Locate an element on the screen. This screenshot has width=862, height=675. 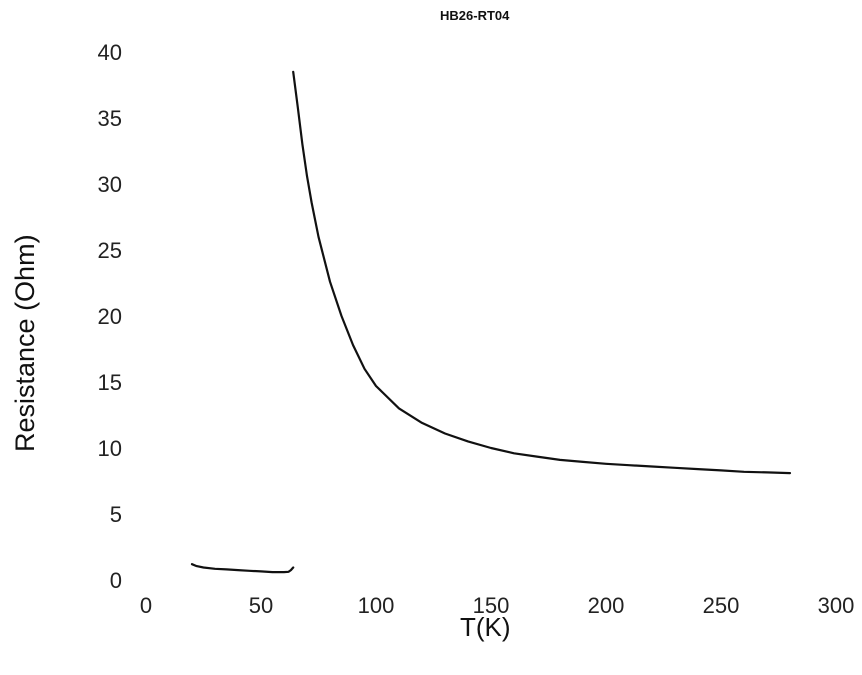
y-tick-label: 5 is located at coordinates (116, 514).